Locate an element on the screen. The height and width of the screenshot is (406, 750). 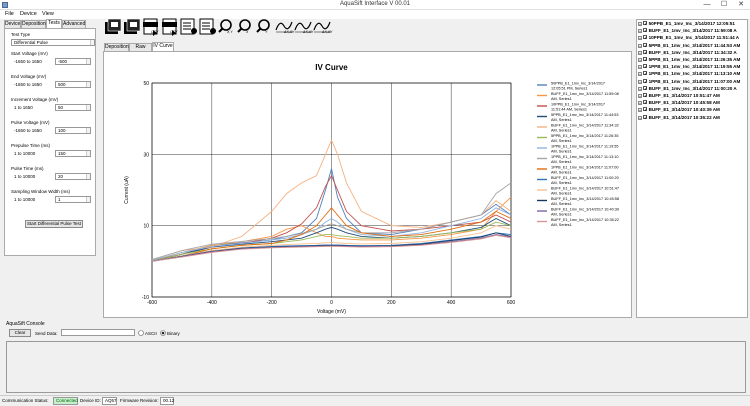
test-type-select: Differential Pulse is located at coordinates (53, 42).